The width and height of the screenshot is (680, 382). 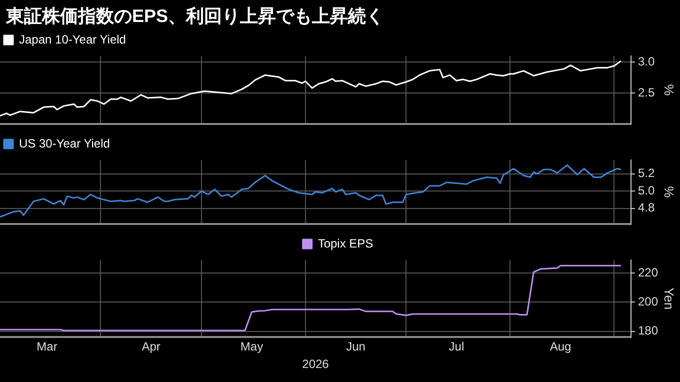 I want to click on y-axis-title: Yen, so click(x=669, y=299).